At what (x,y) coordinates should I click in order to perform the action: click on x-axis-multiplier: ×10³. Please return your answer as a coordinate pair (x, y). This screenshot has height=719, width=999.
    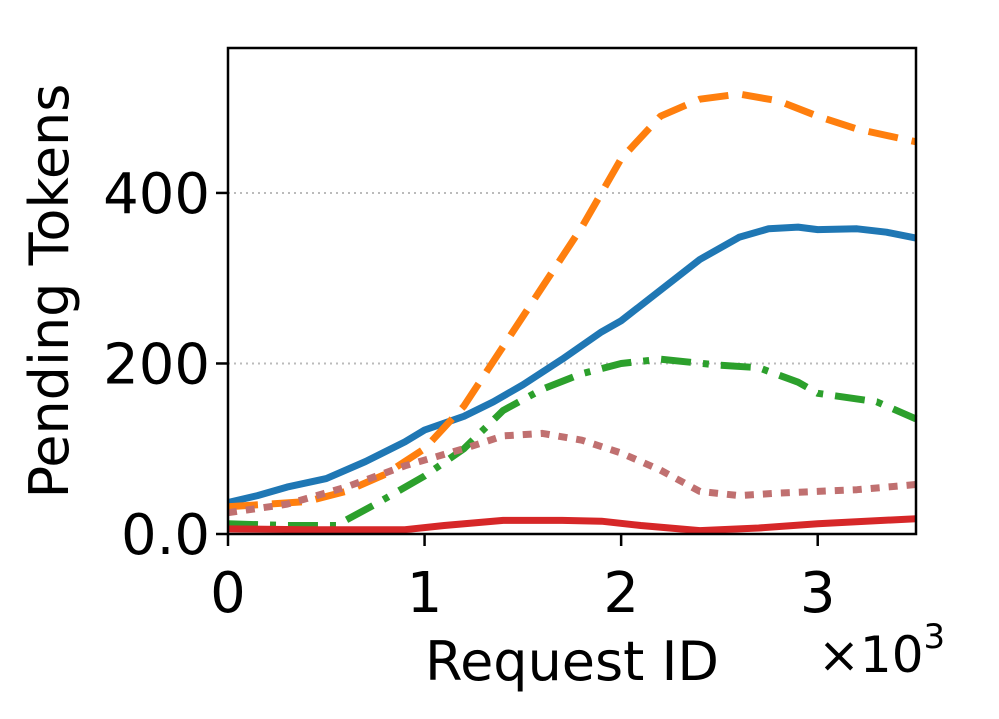
    Looking at the image, I should click on (881, 650).